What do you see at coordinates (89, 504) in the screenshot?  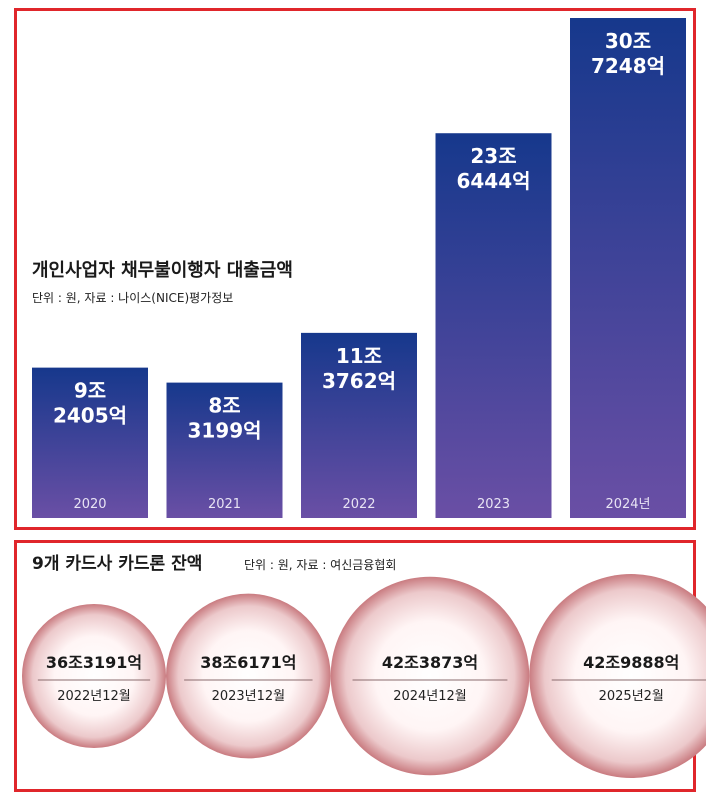 I see `bar-category-label: 2020` at bounding box center [89, 504].